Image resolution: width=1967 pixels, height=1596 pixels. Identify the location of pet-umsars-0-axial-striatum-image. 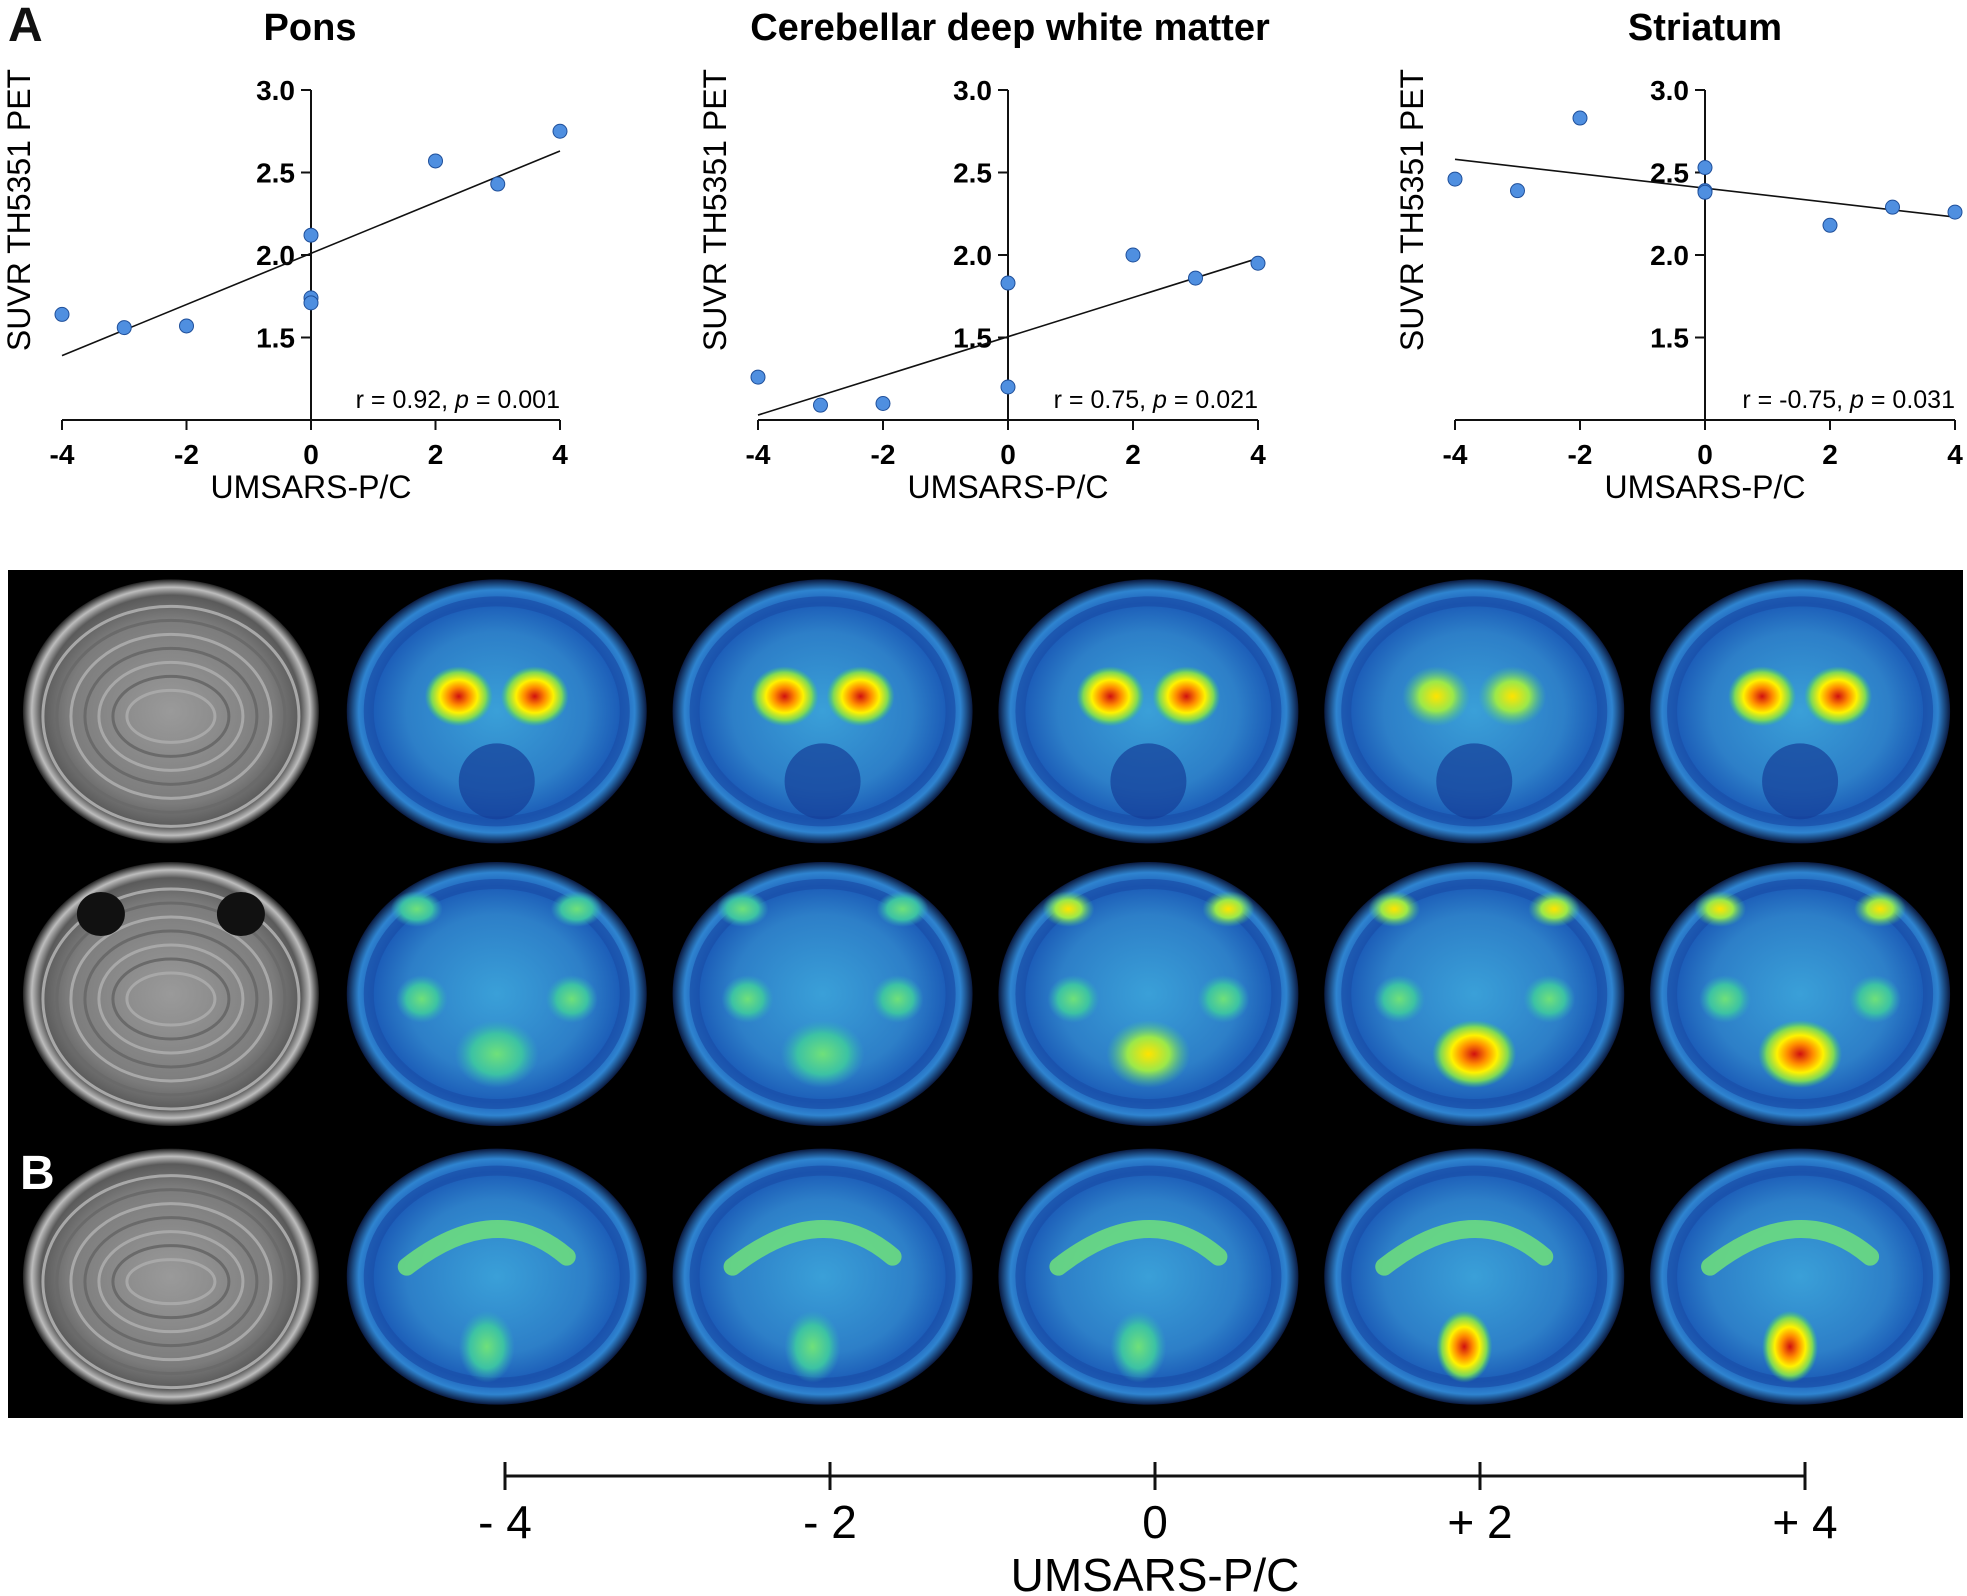
(1148, 711).